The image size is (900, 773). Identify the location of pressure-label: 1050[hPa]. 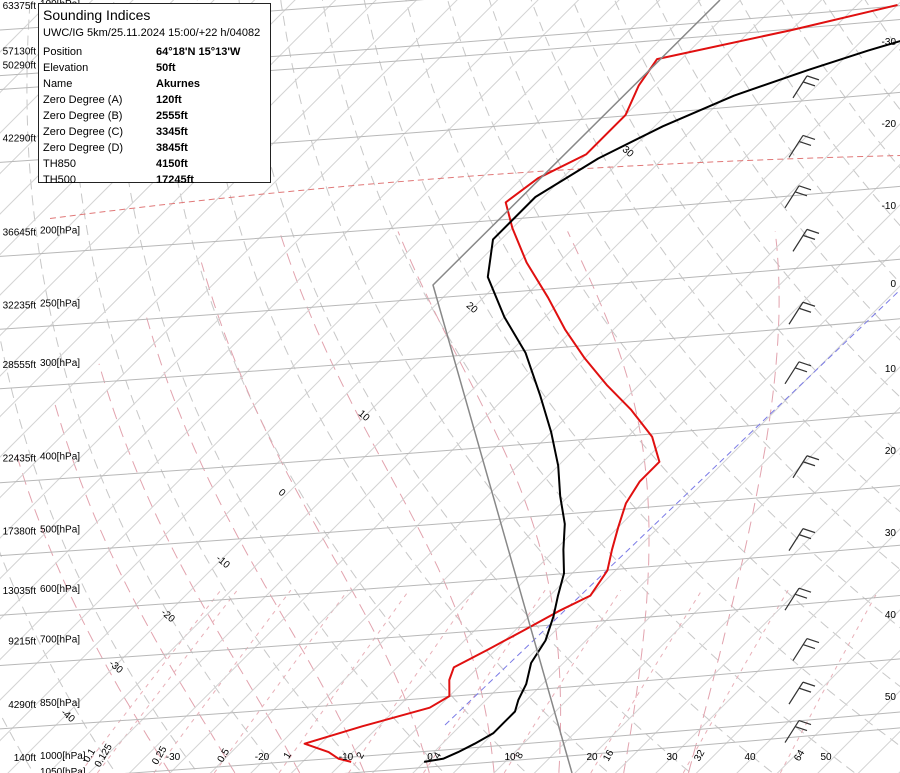
(63, 770).